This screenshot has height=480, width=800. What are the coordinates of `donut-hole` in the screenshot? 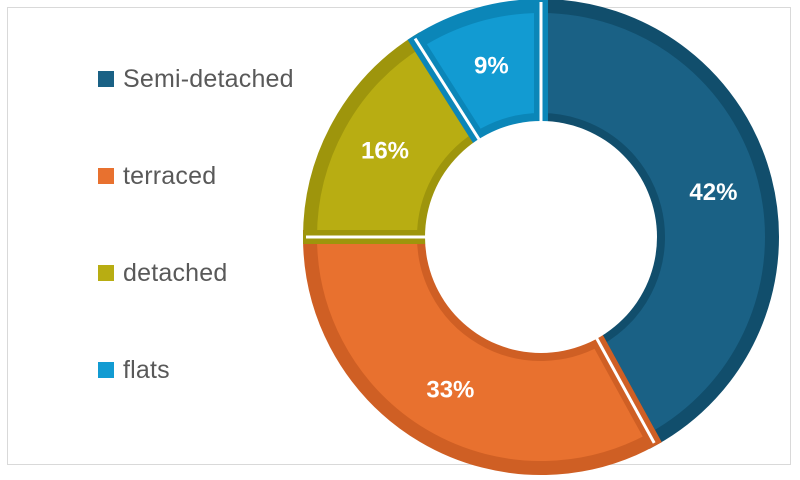 It's located at (541, 237).